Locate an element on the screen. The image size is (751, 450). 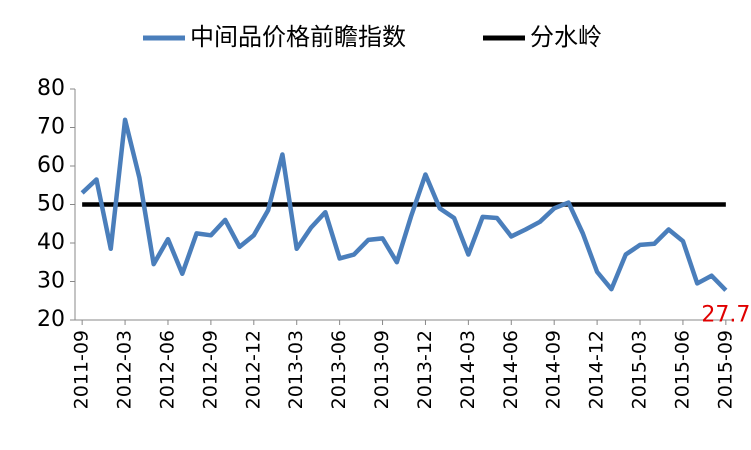
x-tick-label: 2011-09 is located at coordinates (82, 369).